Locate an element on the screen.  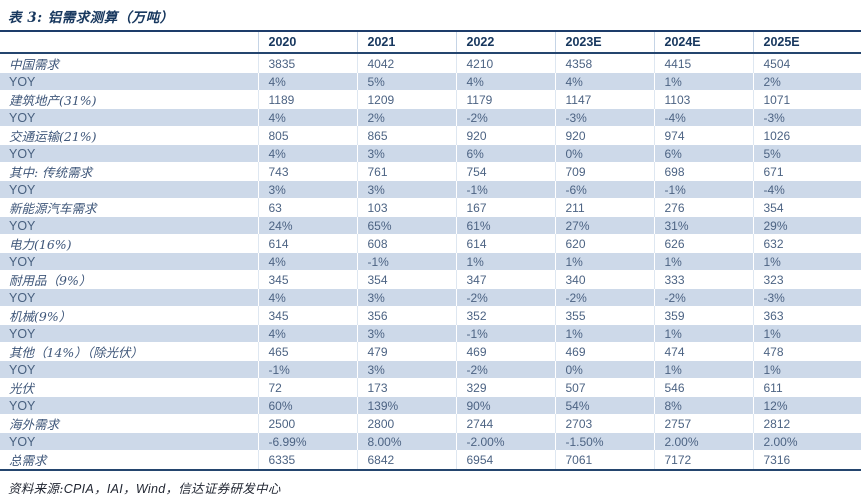
table-cell: 620 is located at coordinates (604, 243).